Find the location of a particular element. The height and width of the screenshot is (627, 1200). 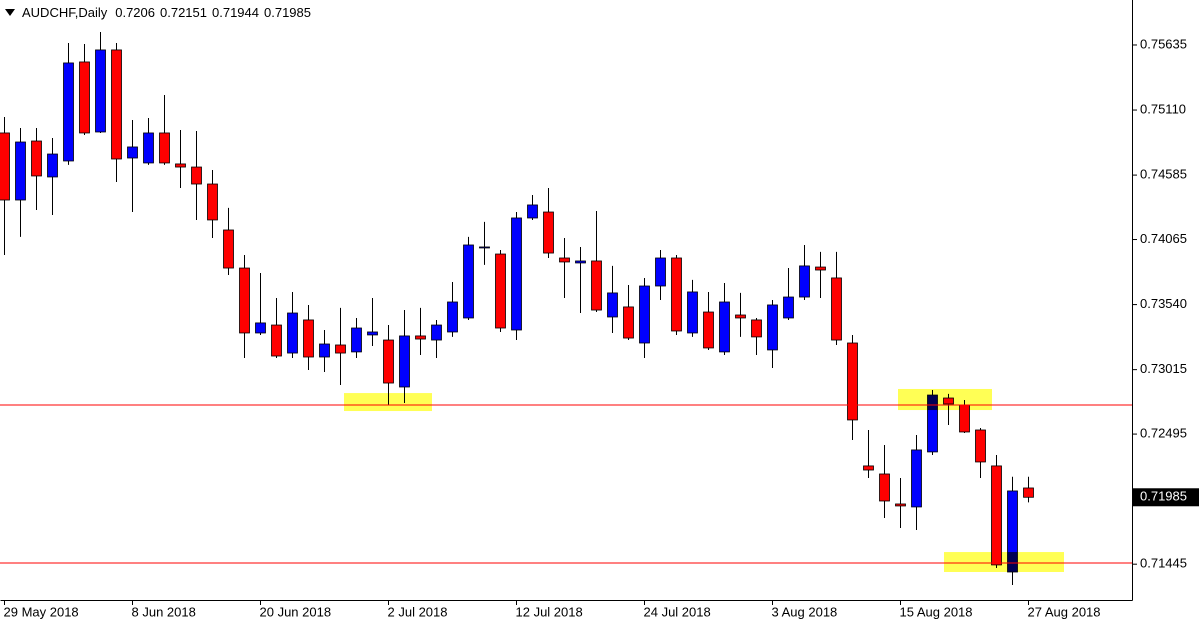

menu-triangle is located at coordinates (10, 12).